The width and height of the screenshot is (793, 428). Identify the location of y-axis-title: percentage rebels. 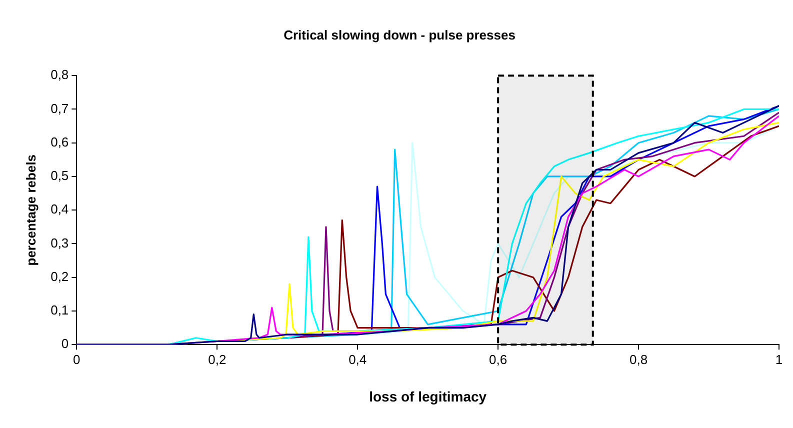
(30, 210).